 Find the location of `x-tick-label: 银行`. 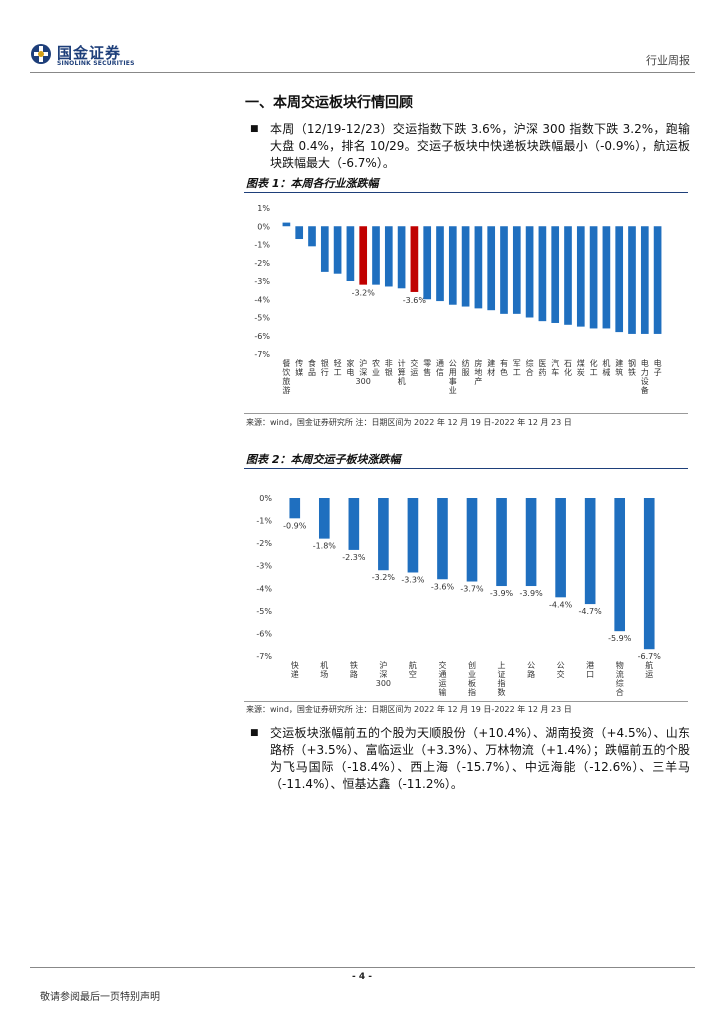

x-tick-label: 银行 is located at coordinates (325, 367).